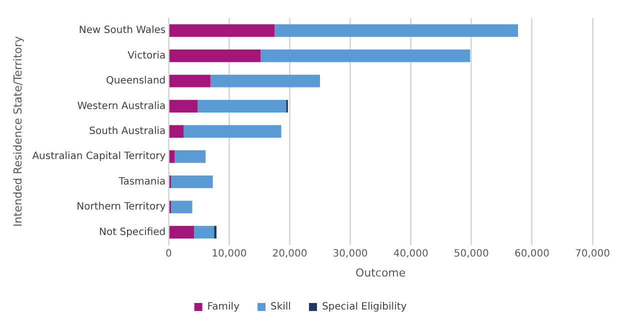  What do you see at coordinates (132, 232) in the screenshot?
I see `y-tick-label: Not Specified` at bounding box center [132, 232].